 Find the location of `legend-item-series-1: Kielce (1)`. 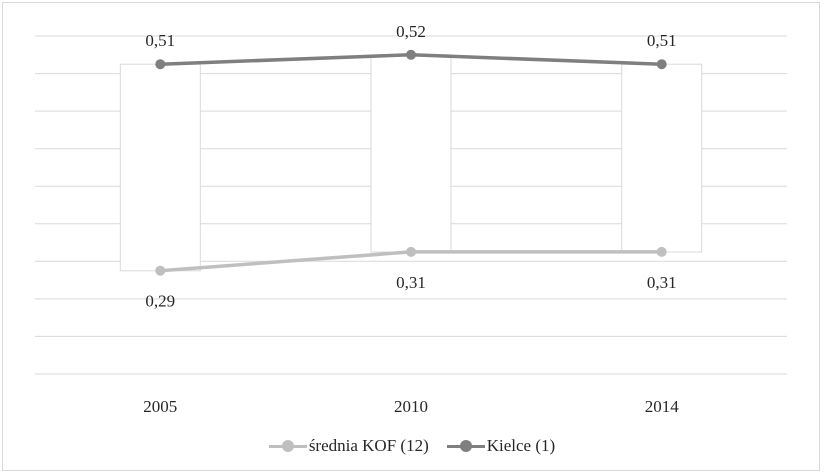

legend-item-series-1: Kielce (1) is located at coordinates (501, 446).